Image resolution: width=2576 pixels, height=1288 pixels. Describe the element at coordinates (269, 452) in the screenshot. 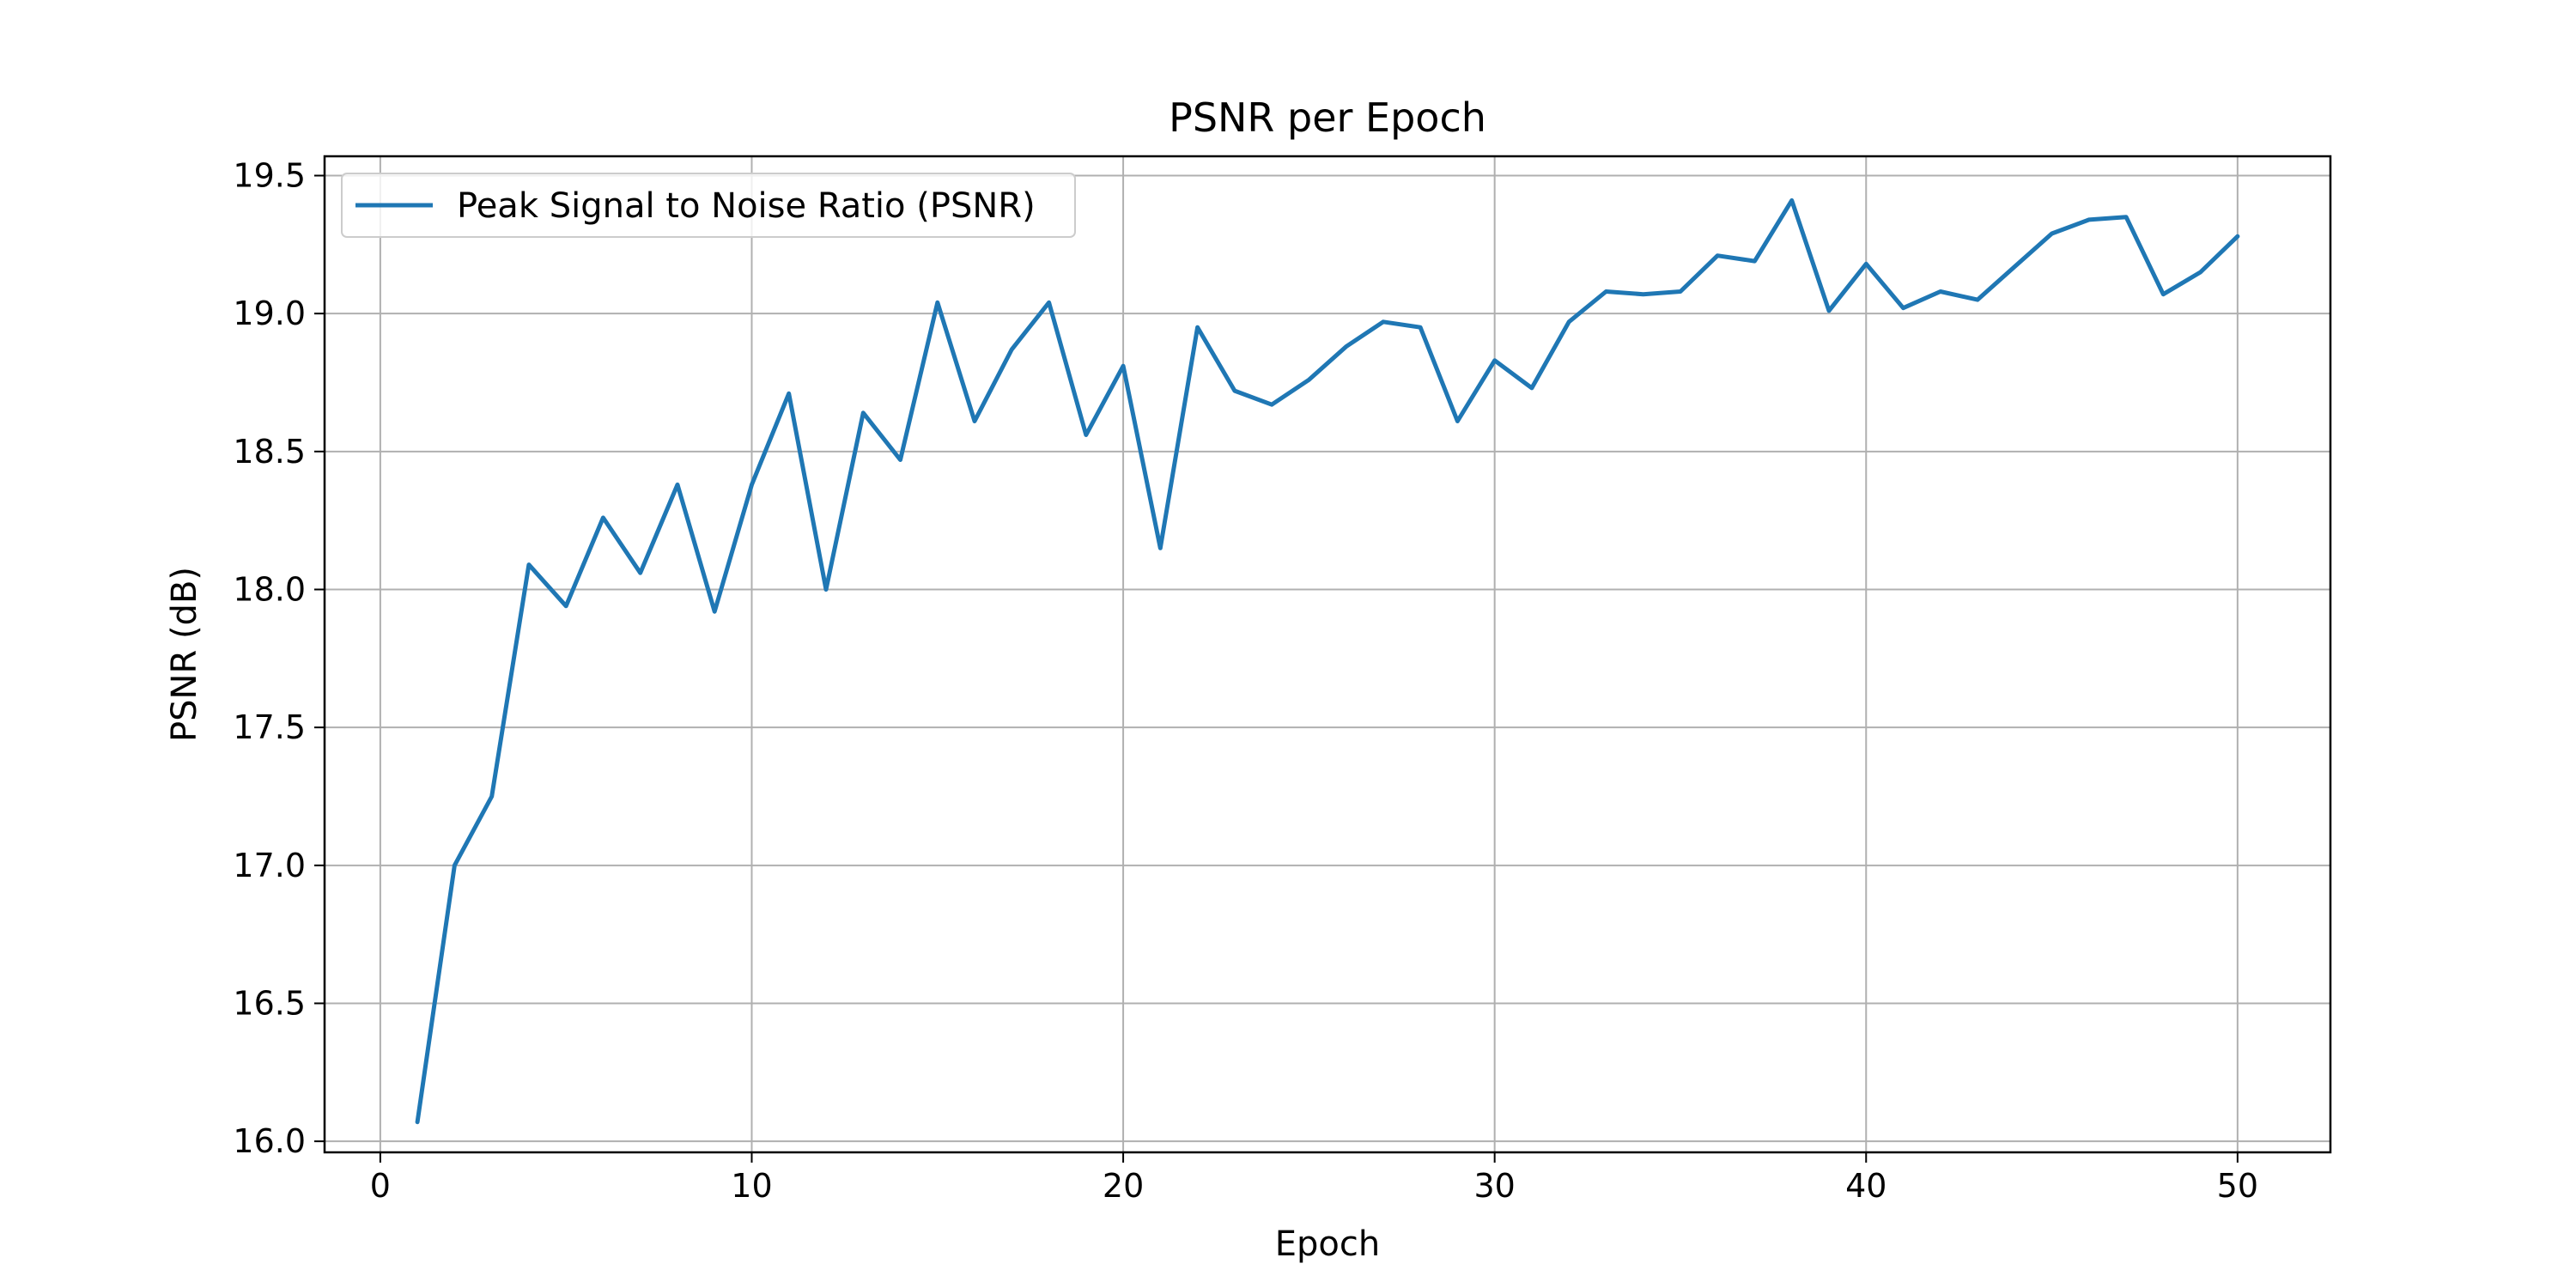

I see `y-tick-label: 18.5` at that location.